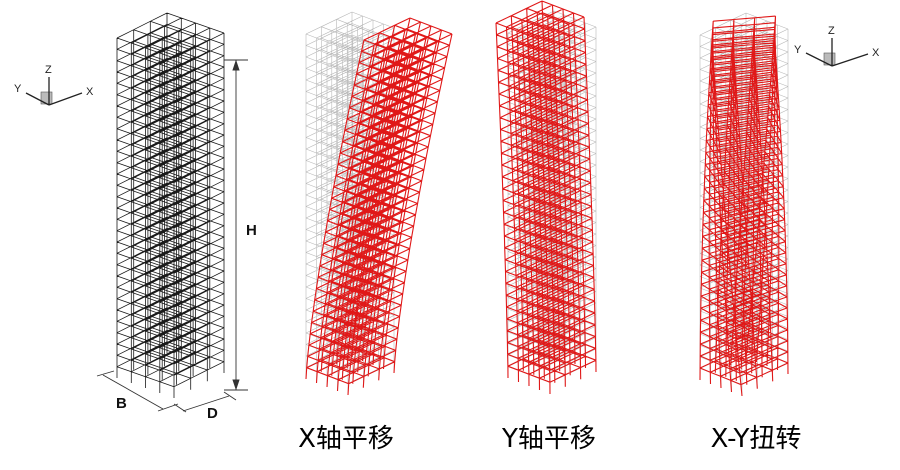 The image size is (900, 470). I want to click on deformed-frame-x-translation, so click(379, 206).